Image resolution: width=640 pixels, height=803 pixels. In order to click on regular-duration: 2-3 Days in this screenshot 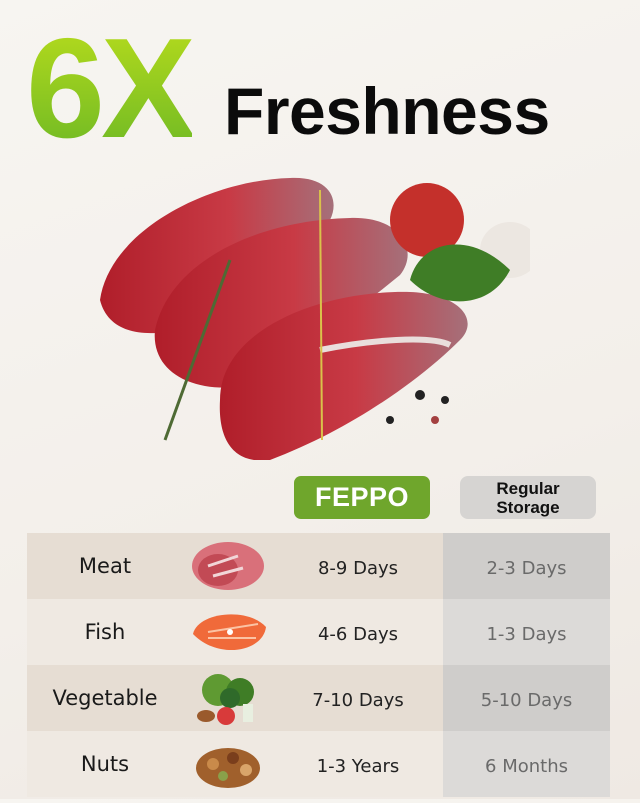, I will do `click(526, 566)`.